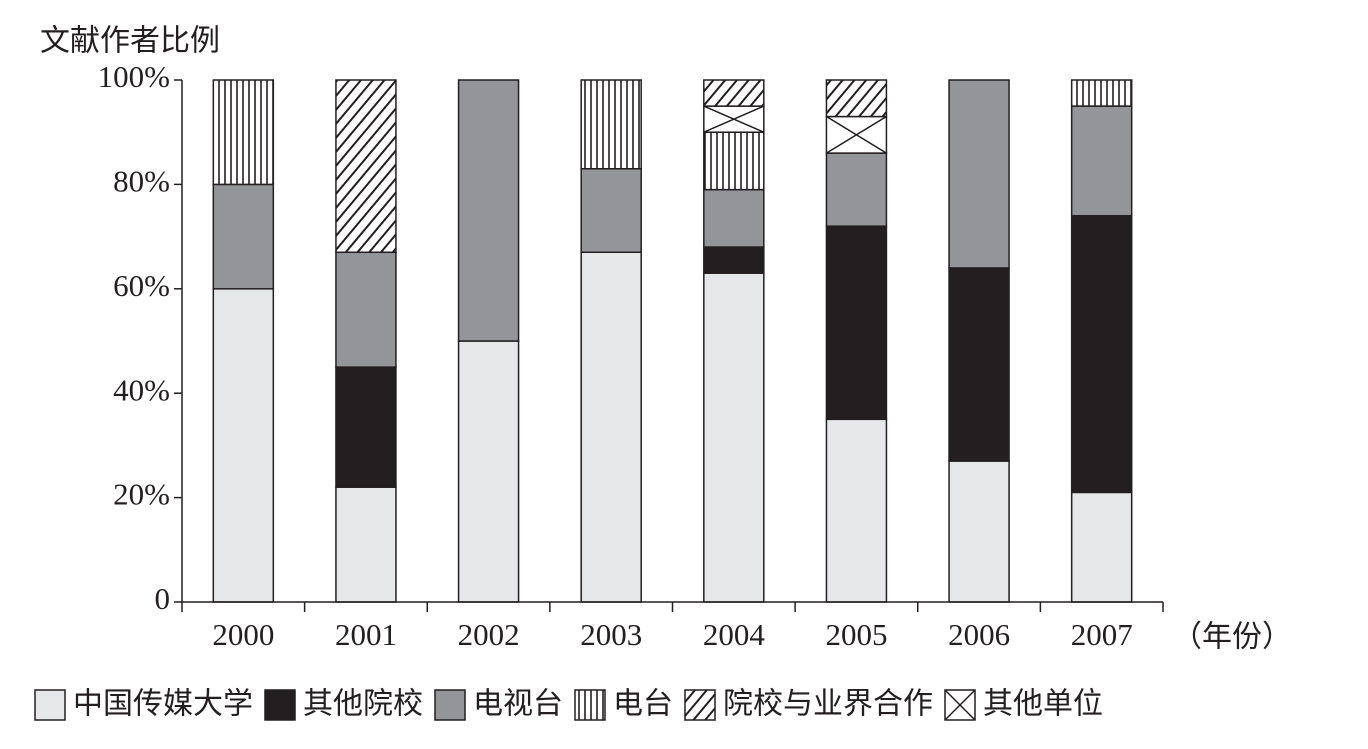 Image resolution: width=1368 pixels, height=749 pixels. I want to click on x-tick-label: 2003, so click(611, 634).